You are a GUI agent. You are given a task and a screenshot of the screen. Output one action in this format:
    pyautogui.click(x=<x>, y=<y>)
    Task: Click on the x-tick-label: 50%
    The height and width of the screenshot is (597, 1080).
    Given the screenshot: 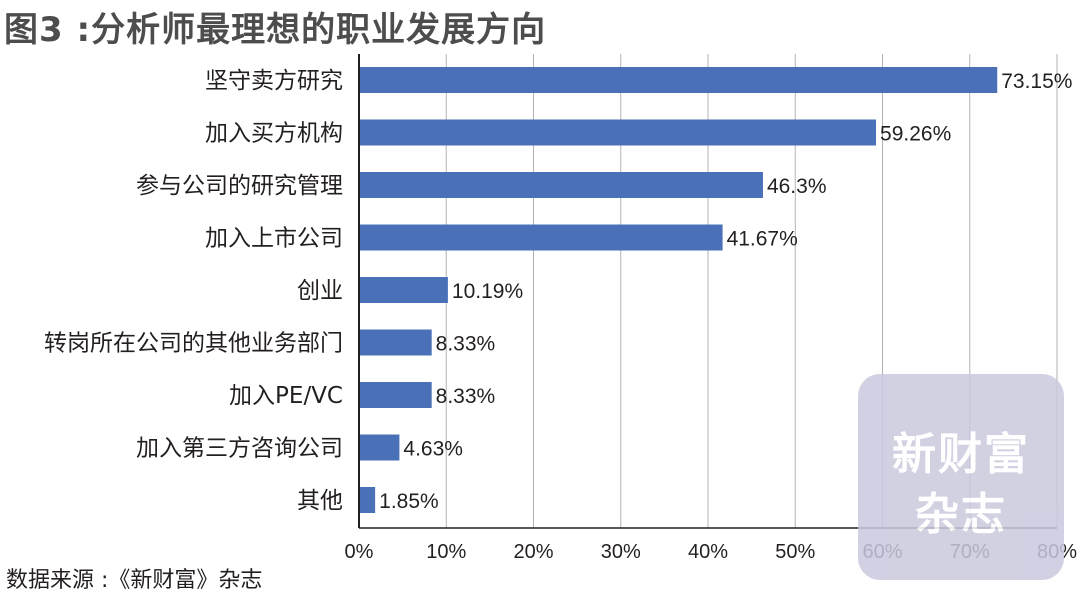 What is the action you would take?
    pyautogui.click(x=795, y=552)
    